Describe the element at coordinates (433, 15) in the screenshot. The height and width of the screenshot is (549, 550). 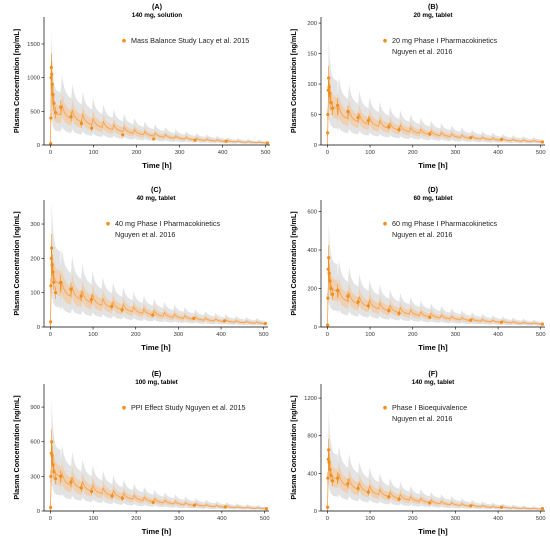
I see `panel-title: 20 mg, tablet` at that location.